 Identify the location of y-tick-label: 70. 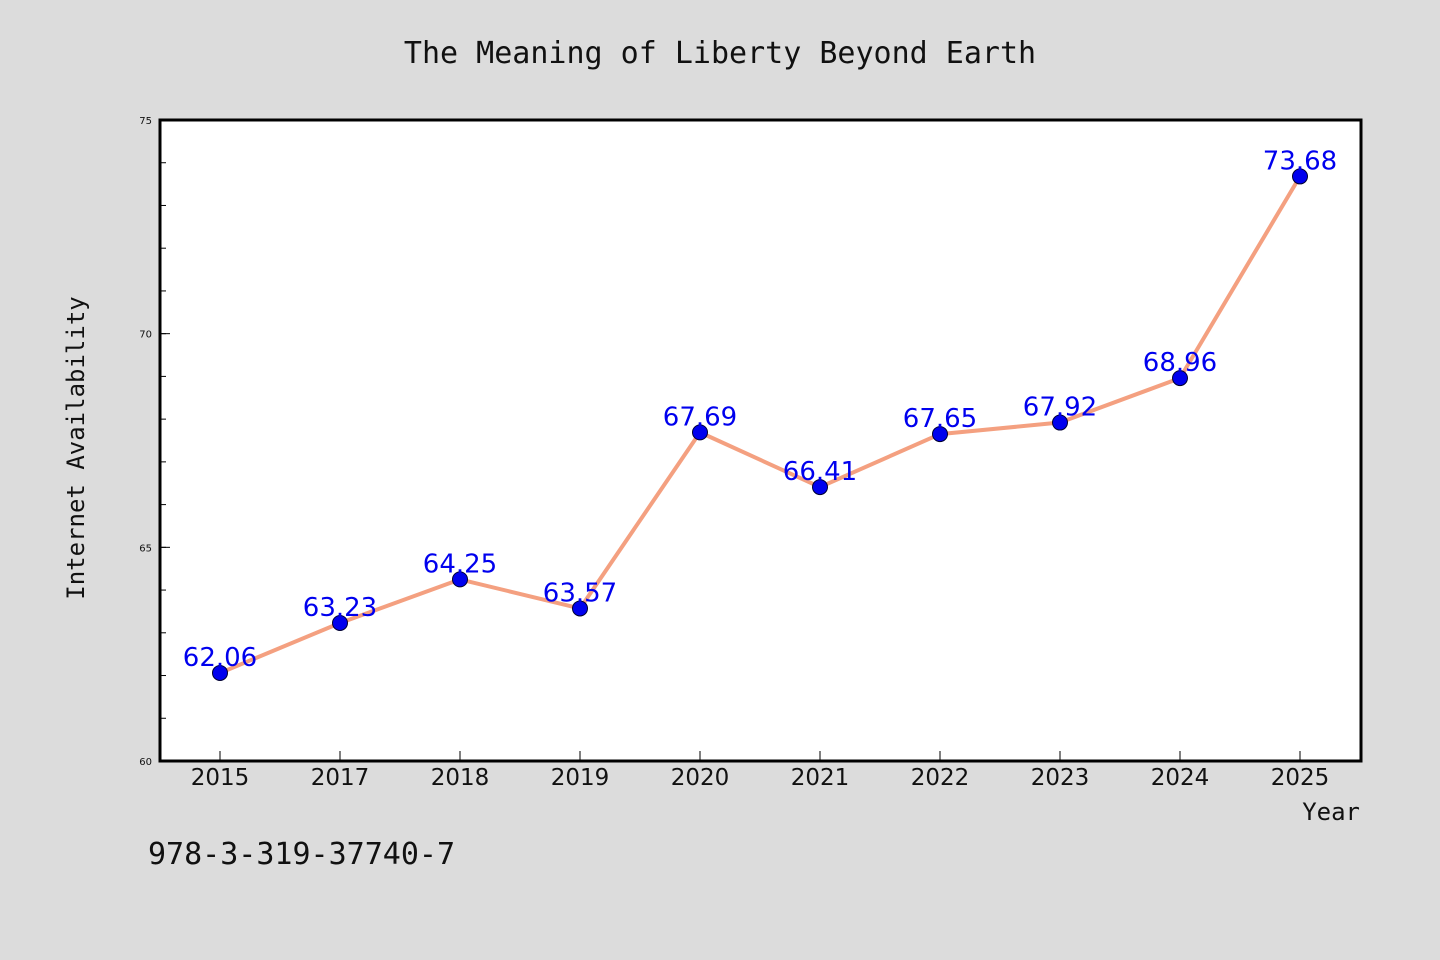
(145, 335).